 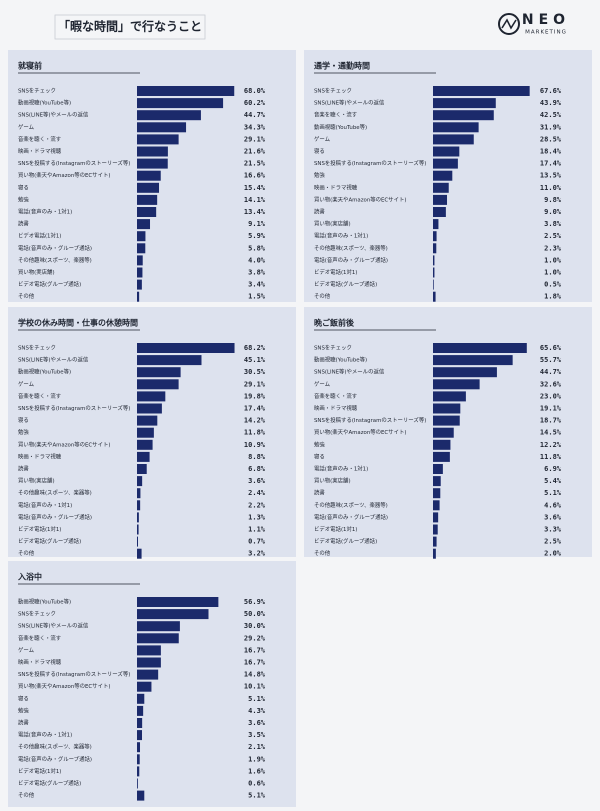 I want to click on category-label: 勉強, so click(x=23, y=432).